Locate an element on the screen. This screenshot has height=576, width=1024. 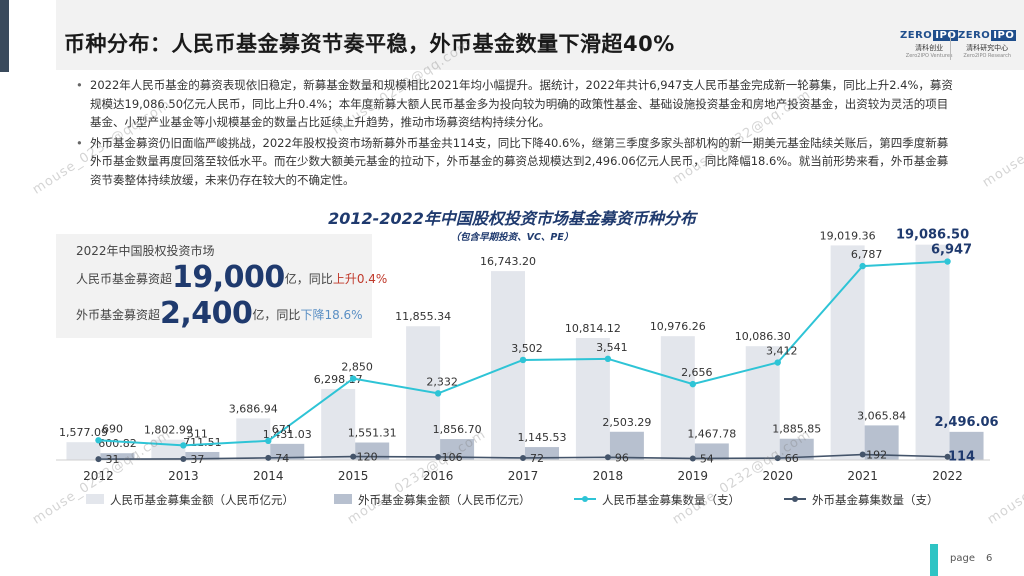
rmb-count-label: 2,332 is located at coordinates (442, 381).